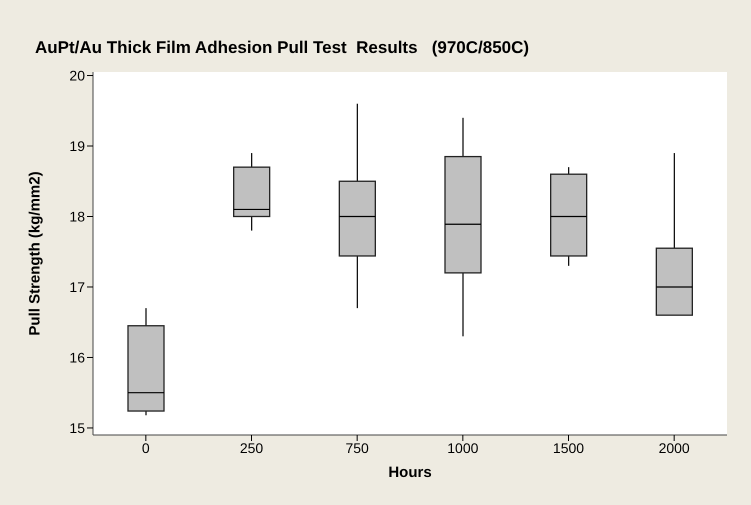 The height and width of the screenshot is (505, 751). Describe the element at coordinates (77, 428) in the screenshot. I see `y-tick-label: 15` at that location.